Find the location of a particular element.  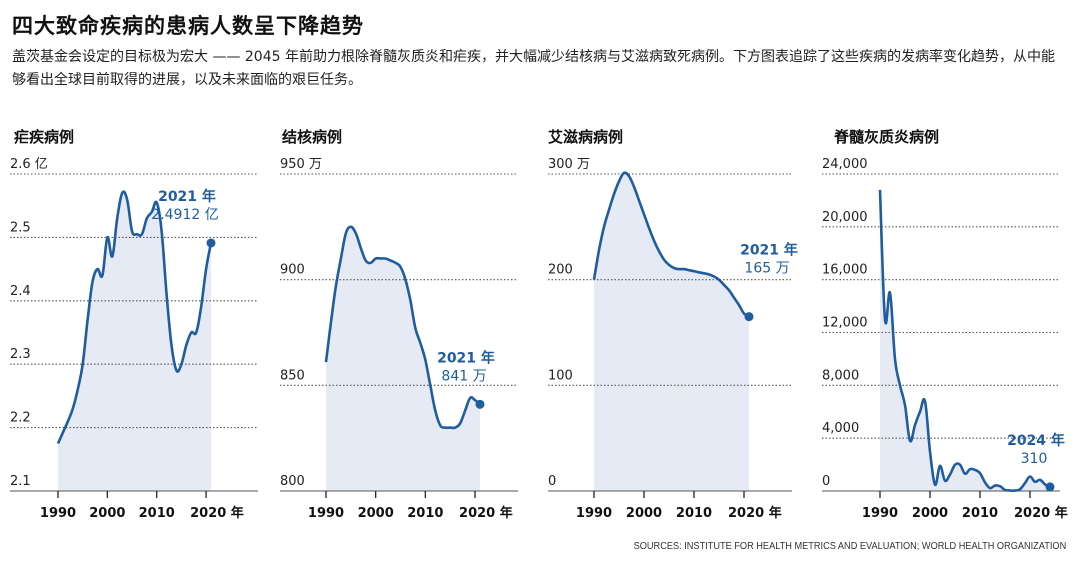

malaria-chart-title: 疟疾病例 is located at coordinates (44, 137).